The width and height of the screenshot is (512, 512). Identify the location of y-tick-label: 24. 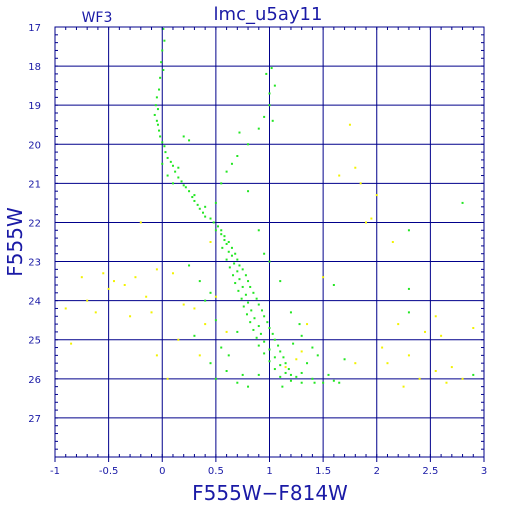
(34, 302).